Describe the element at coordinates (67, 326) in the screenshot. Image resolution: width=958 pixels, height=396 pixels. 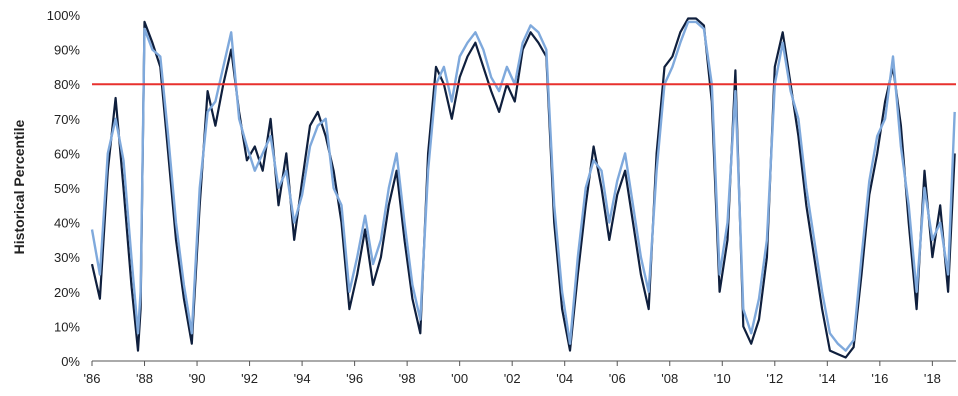
I see `y-tick-label: 10%` at that location.